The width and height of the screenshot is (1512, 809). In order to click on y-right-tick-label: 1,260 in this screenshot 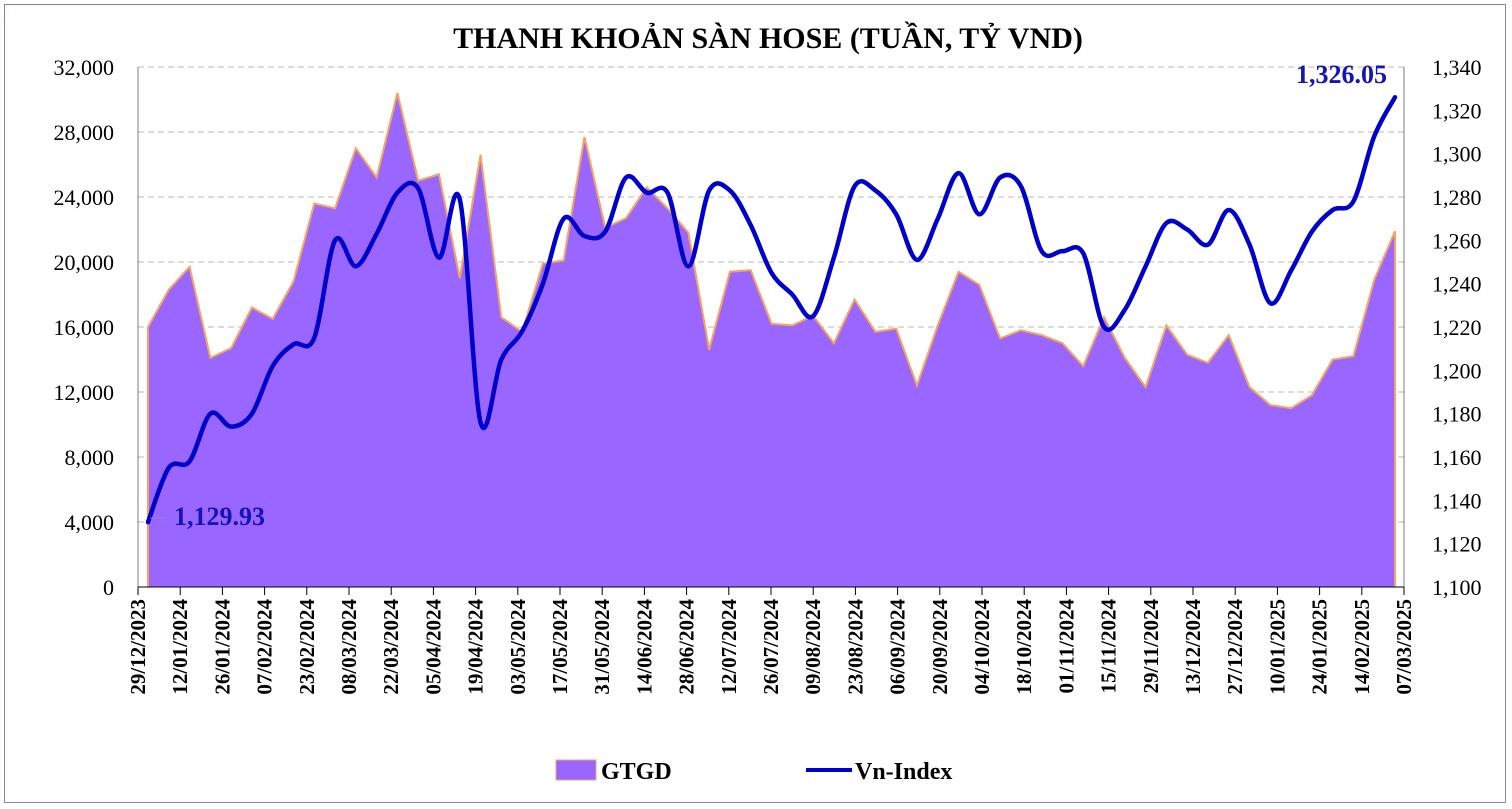, I will do `click(1457, 240)`.